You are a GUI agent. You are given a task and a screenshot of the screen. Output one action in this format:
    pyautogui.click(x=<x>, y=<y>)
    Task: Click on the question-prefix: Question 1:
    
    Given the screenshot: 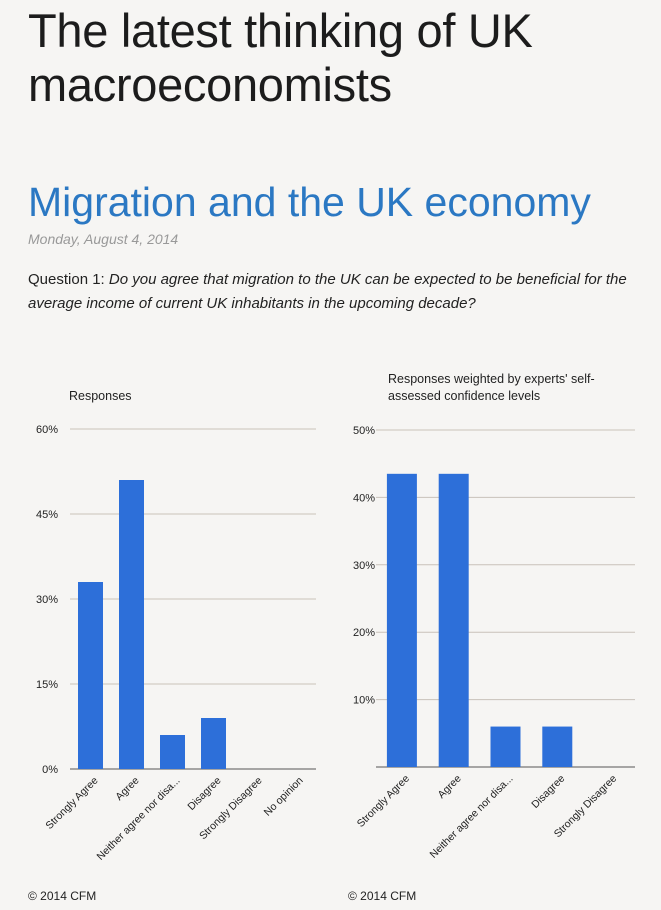 What is the action you would take?
    pyautogui.click(x=68, y=279)
    